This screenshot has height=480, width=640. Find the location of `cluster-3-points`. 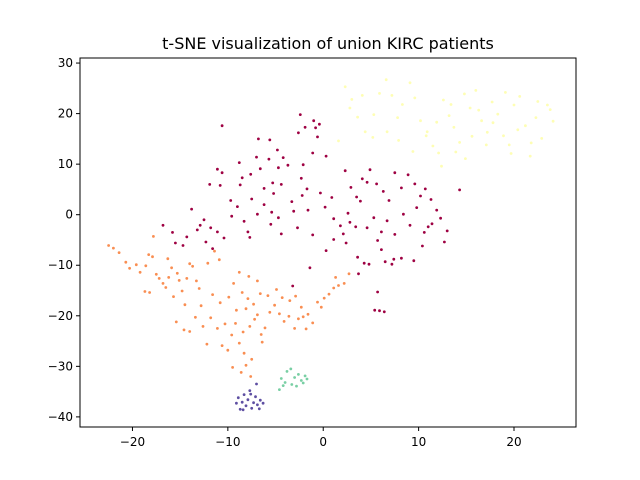

cluster-3-points is located at coordinates (446, 123).